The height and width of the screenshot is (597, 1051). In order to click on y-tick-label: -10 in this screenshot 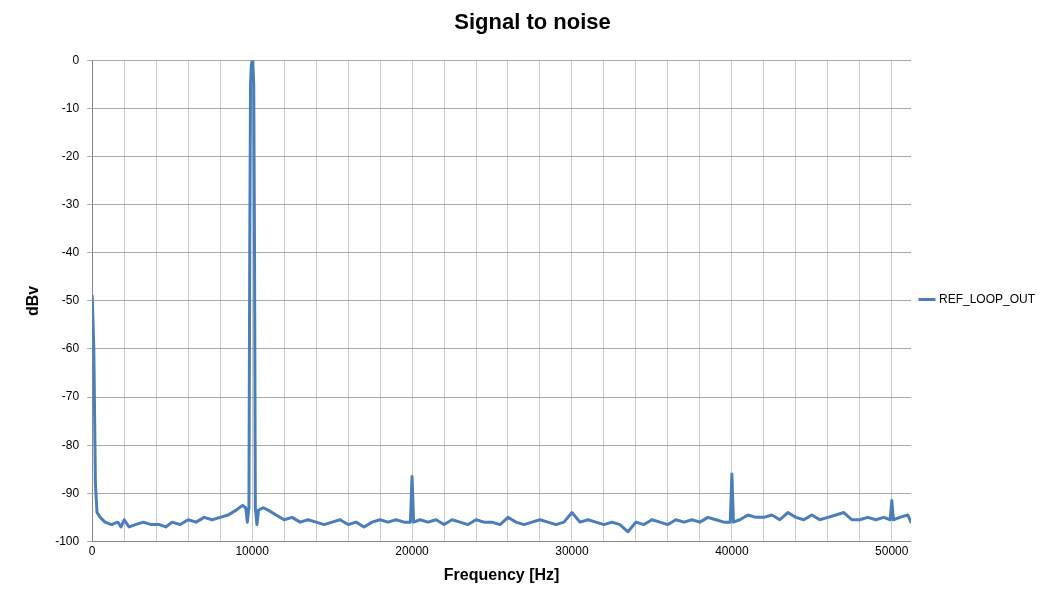, I will do `click(70, 107)`.